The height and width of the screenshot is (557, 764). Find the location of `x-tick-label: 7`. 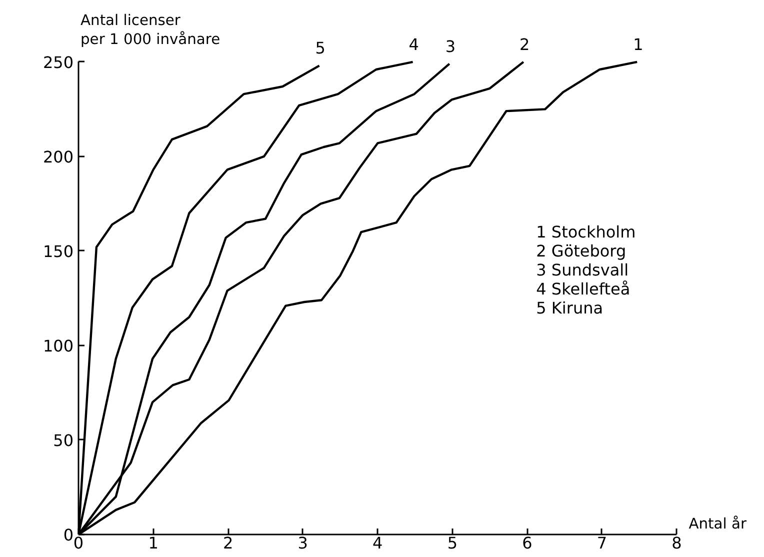

x-tick-label: 7 is located at coordinates (602, 543).